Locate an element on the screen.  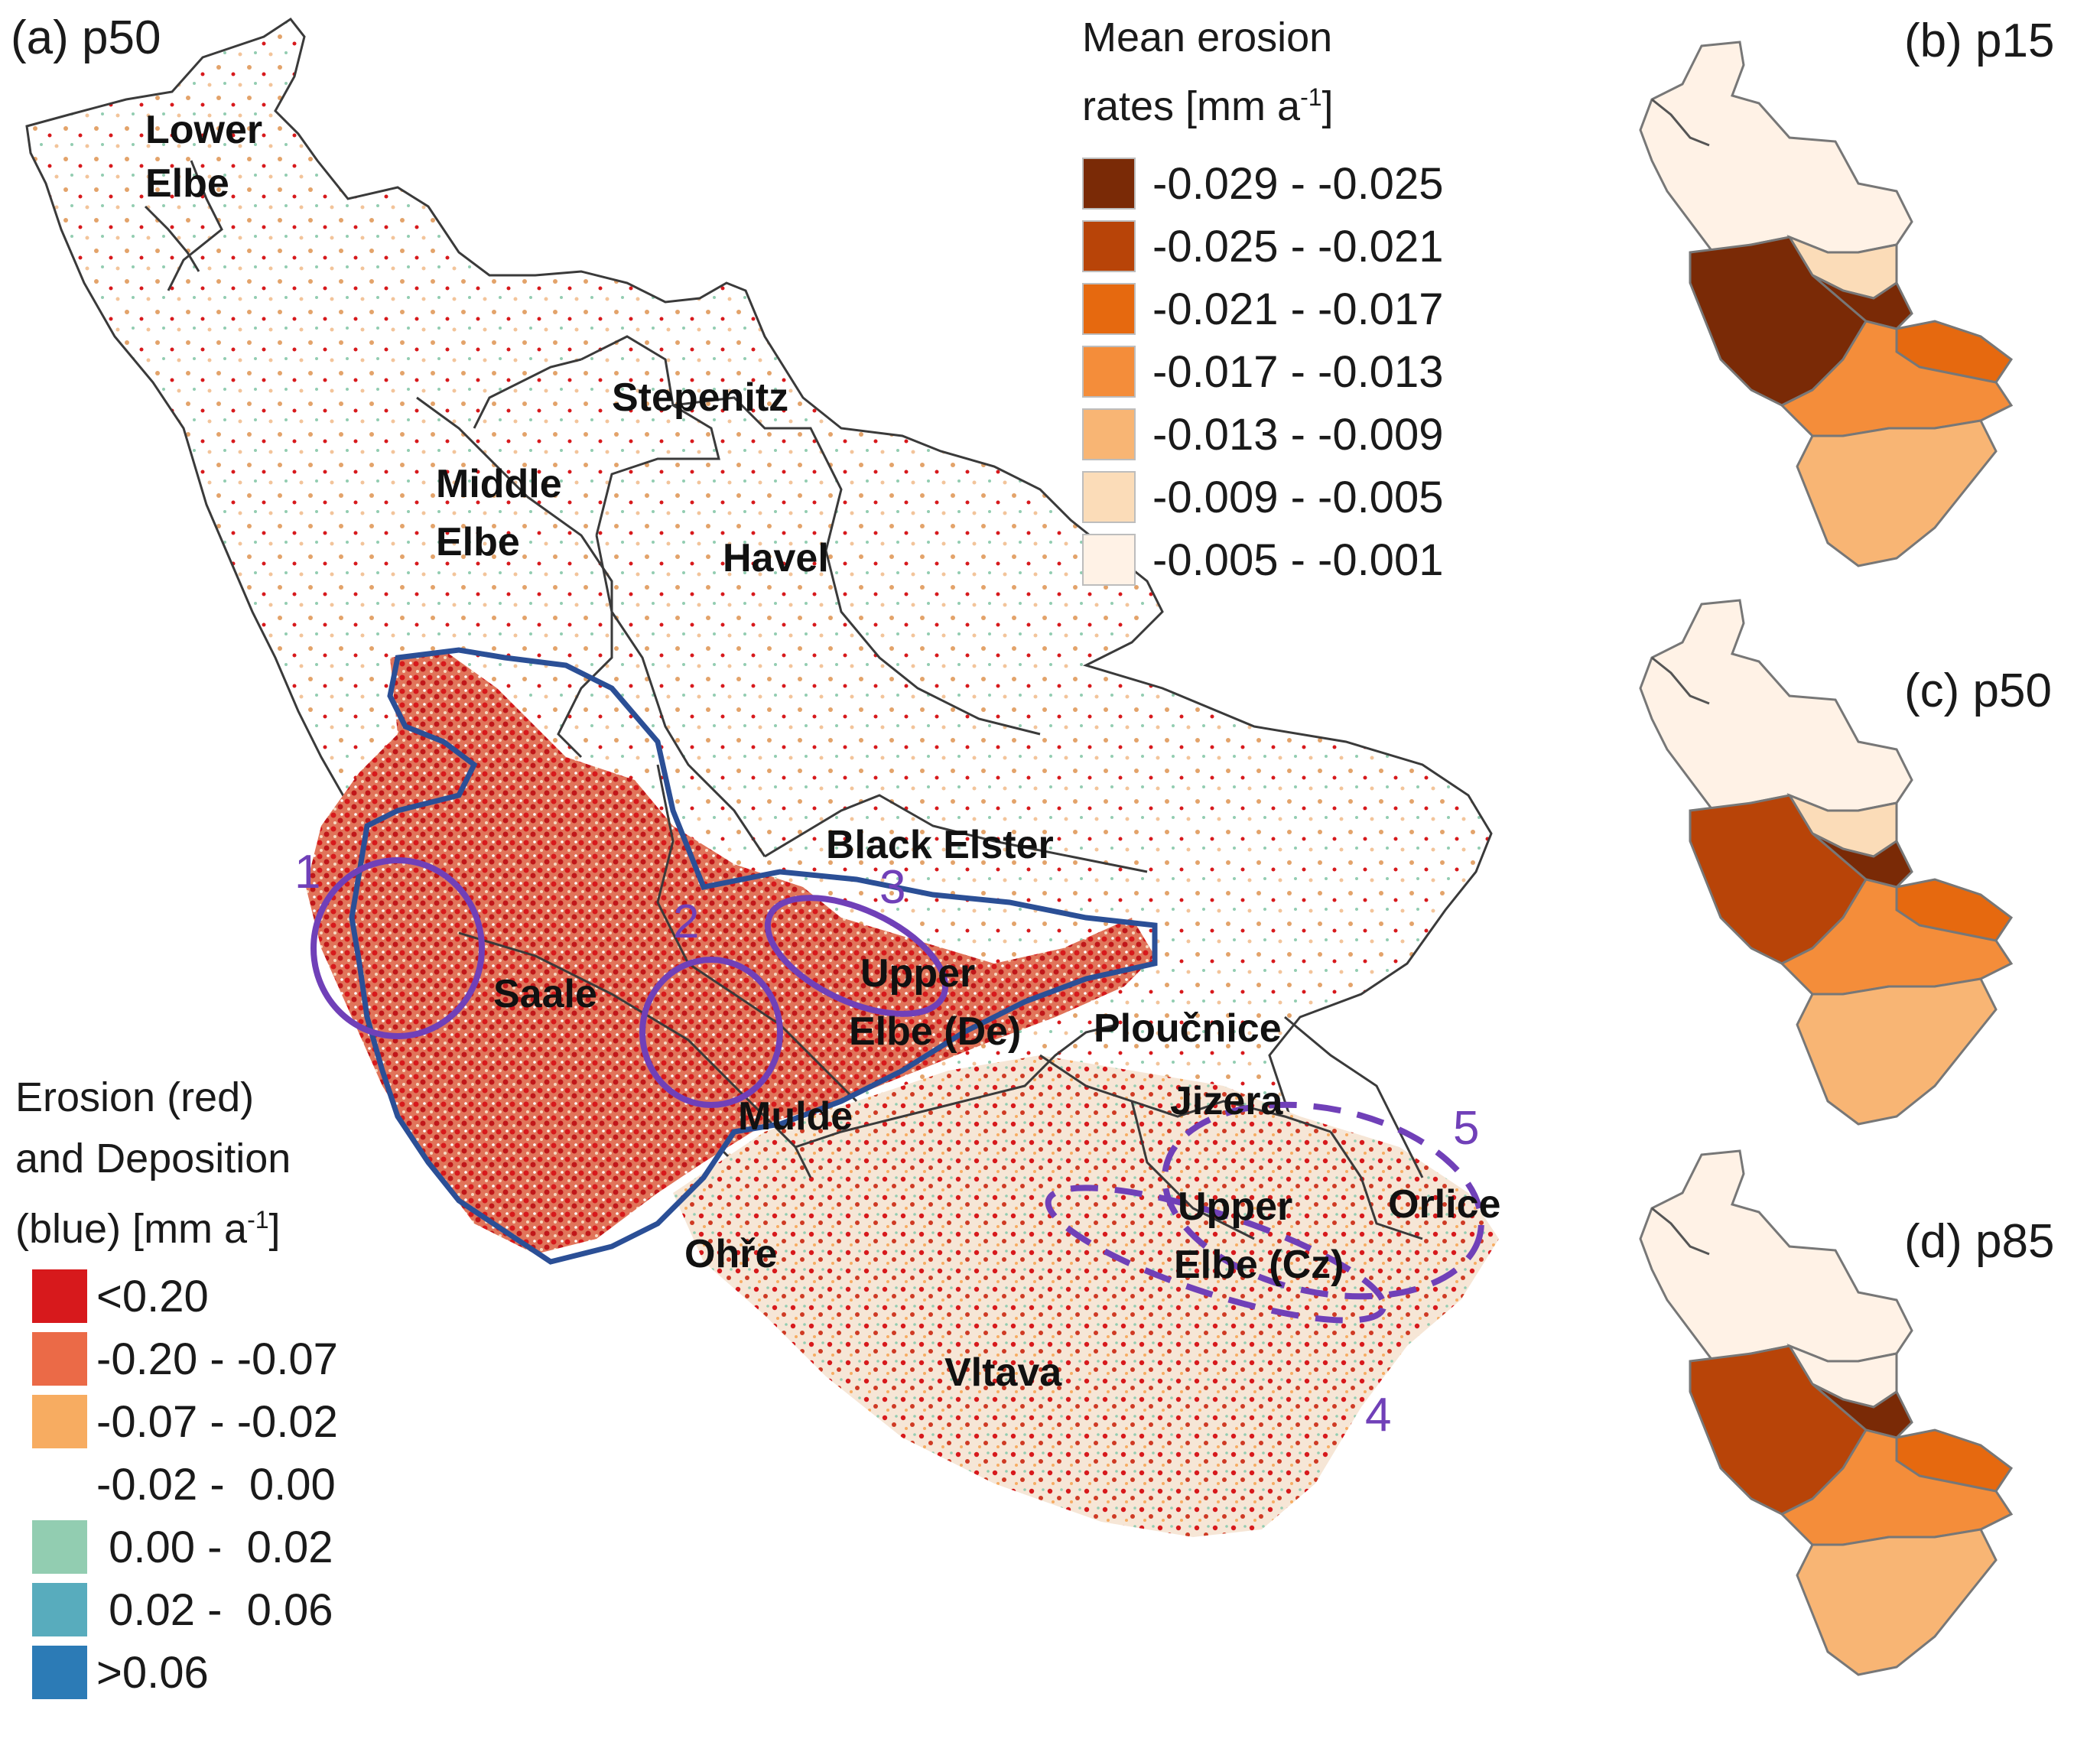
dense-erosion-zone is located at coordinates (730, 952).